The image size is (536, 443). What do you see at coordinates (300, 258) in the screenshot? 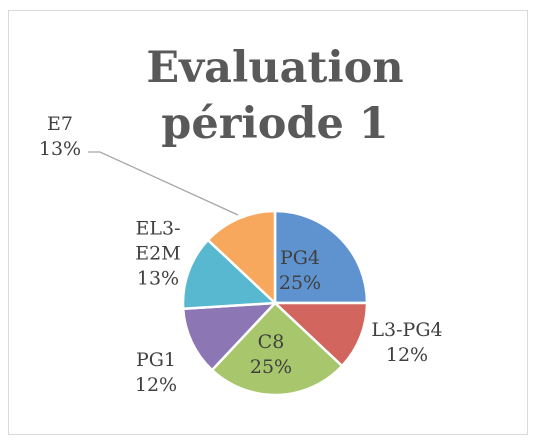
I see `category-label: PG4` at bounding box center [300, 258].